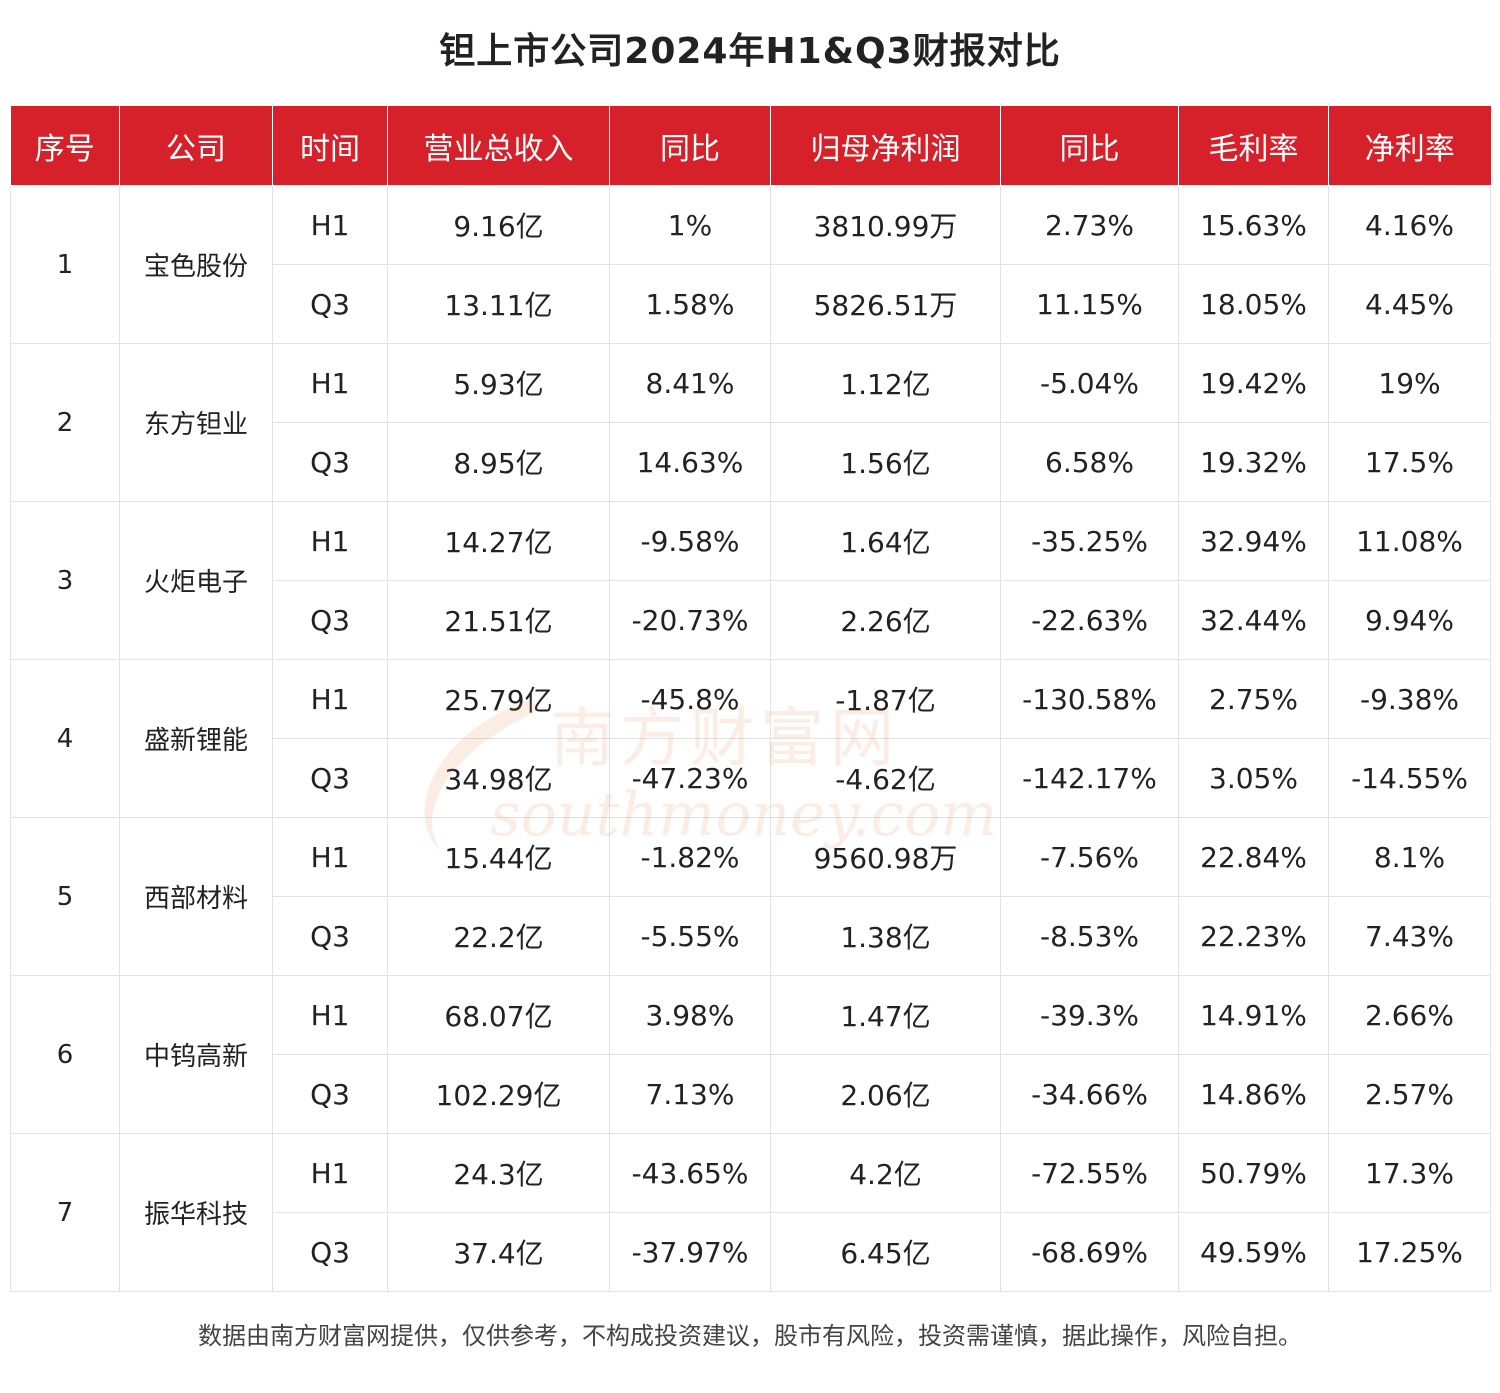  What do you see at coordinates (65, 264) in the screenshot?
I see `seq-cell: 1` at bounding box center [65, 264].